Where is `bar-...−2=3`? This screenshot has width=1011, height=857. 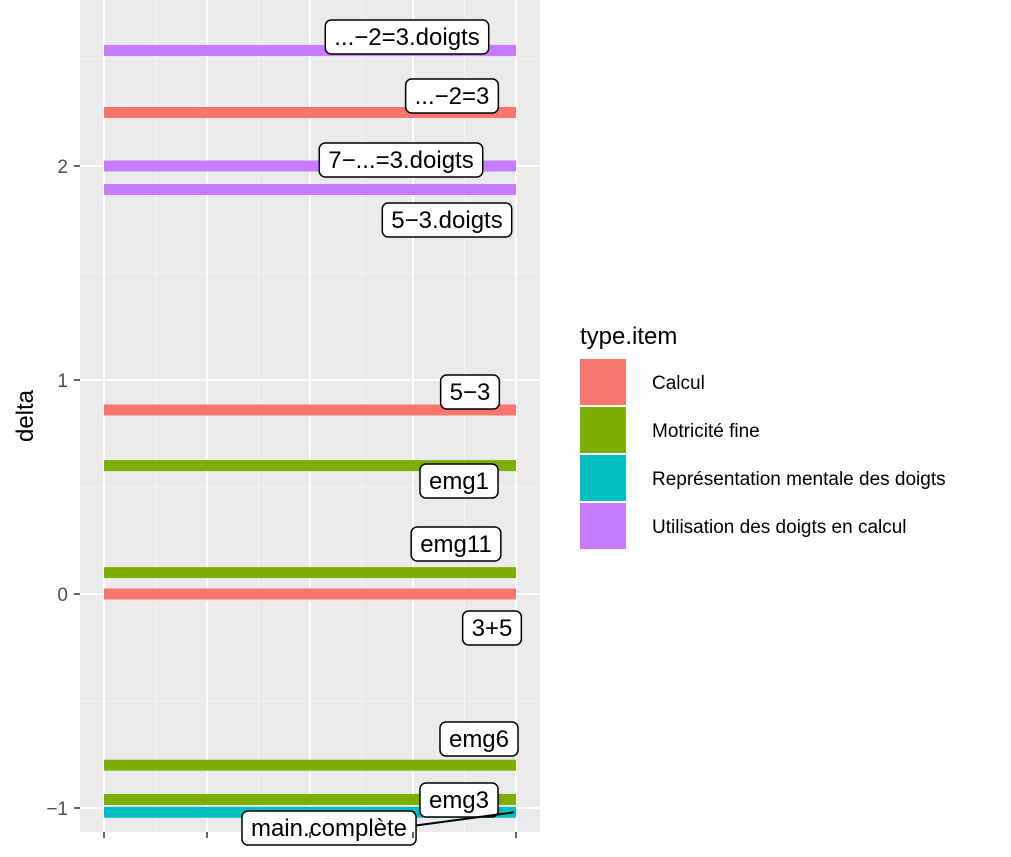 bar-...−2=3 is located at coordinates (310, 112).